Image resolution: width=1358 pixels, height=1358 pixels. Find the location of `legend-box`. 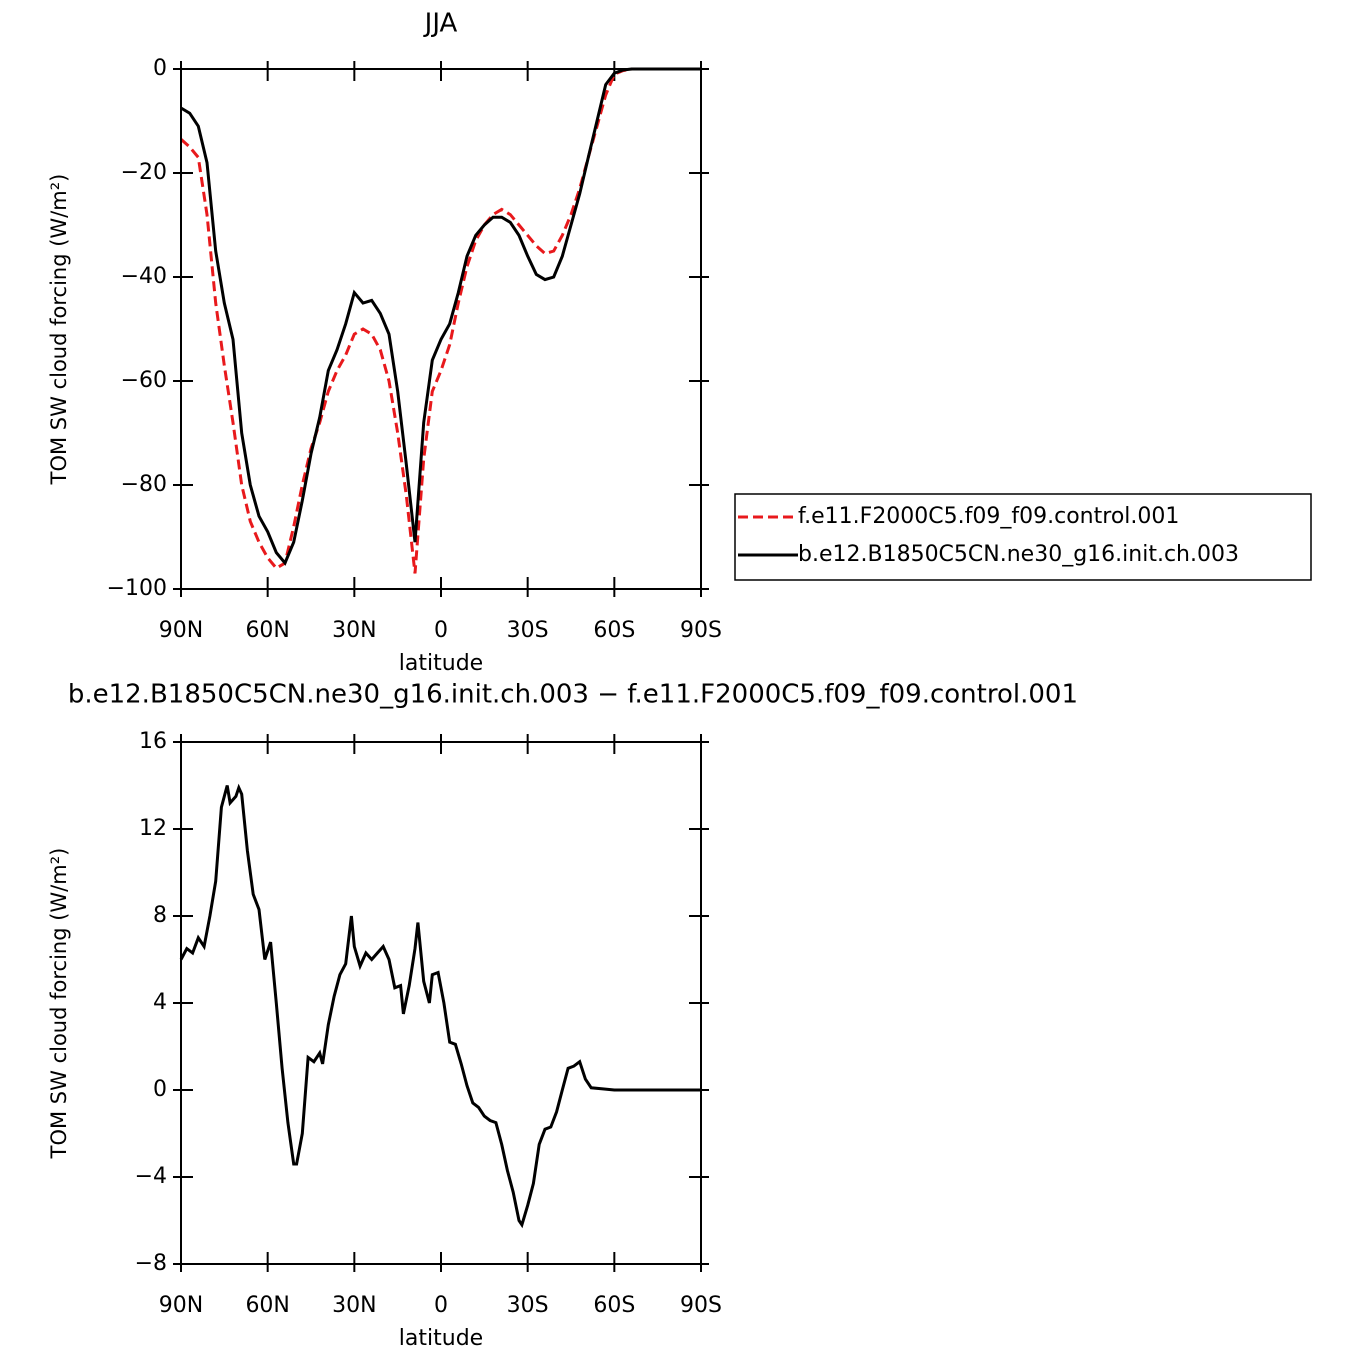

legend-box is located at coordinates (1023, 537).